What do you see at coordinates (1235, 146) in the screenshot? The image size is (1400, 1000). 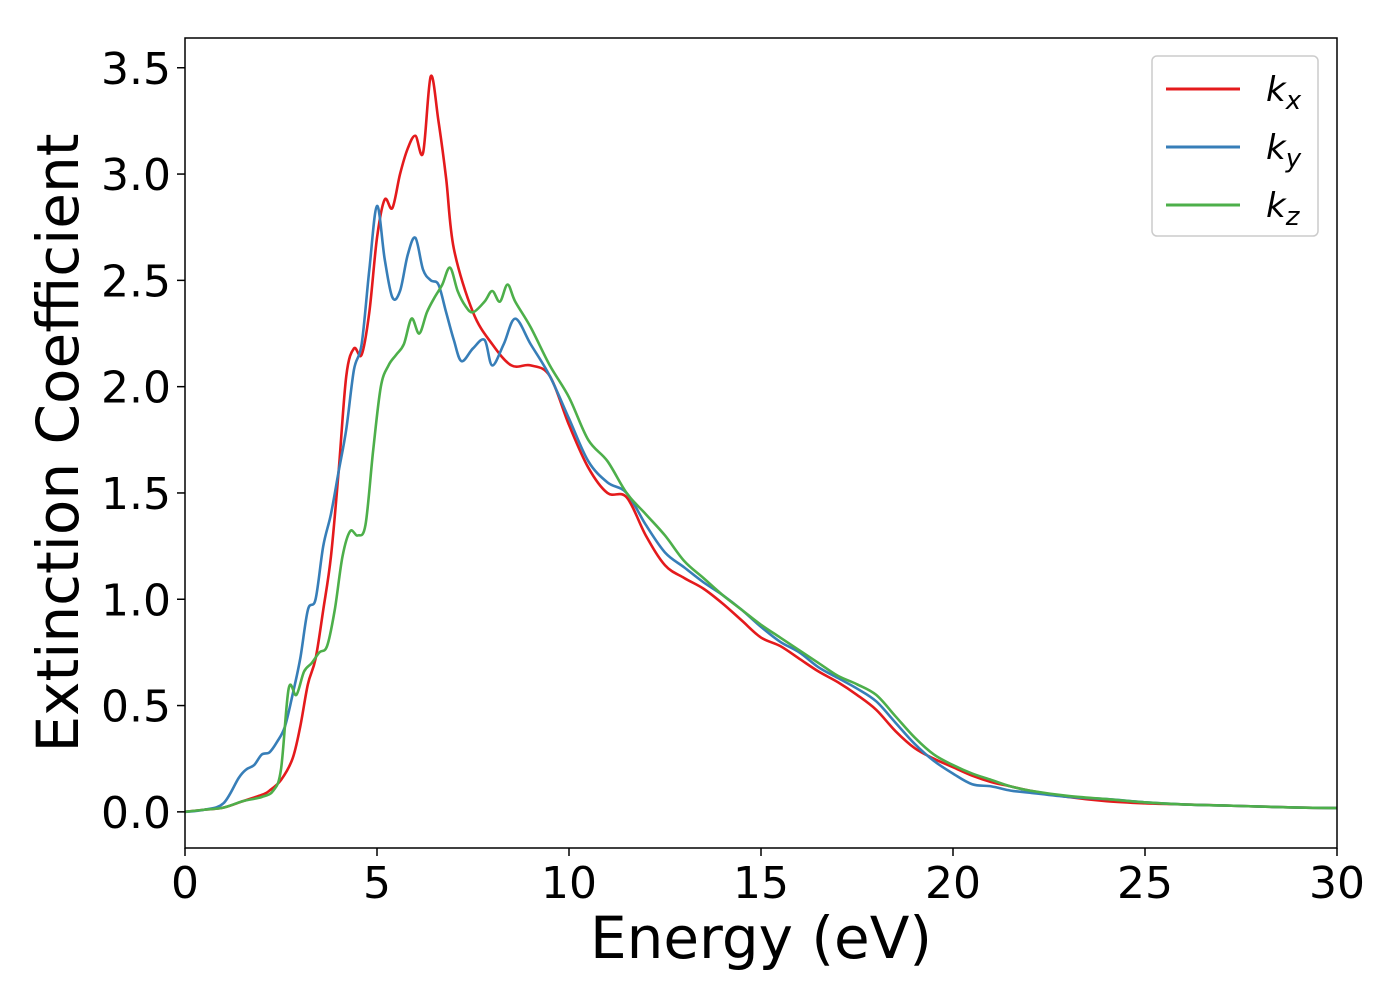 I see `legend: kx ky kz` at bounding box center [1235, 146].